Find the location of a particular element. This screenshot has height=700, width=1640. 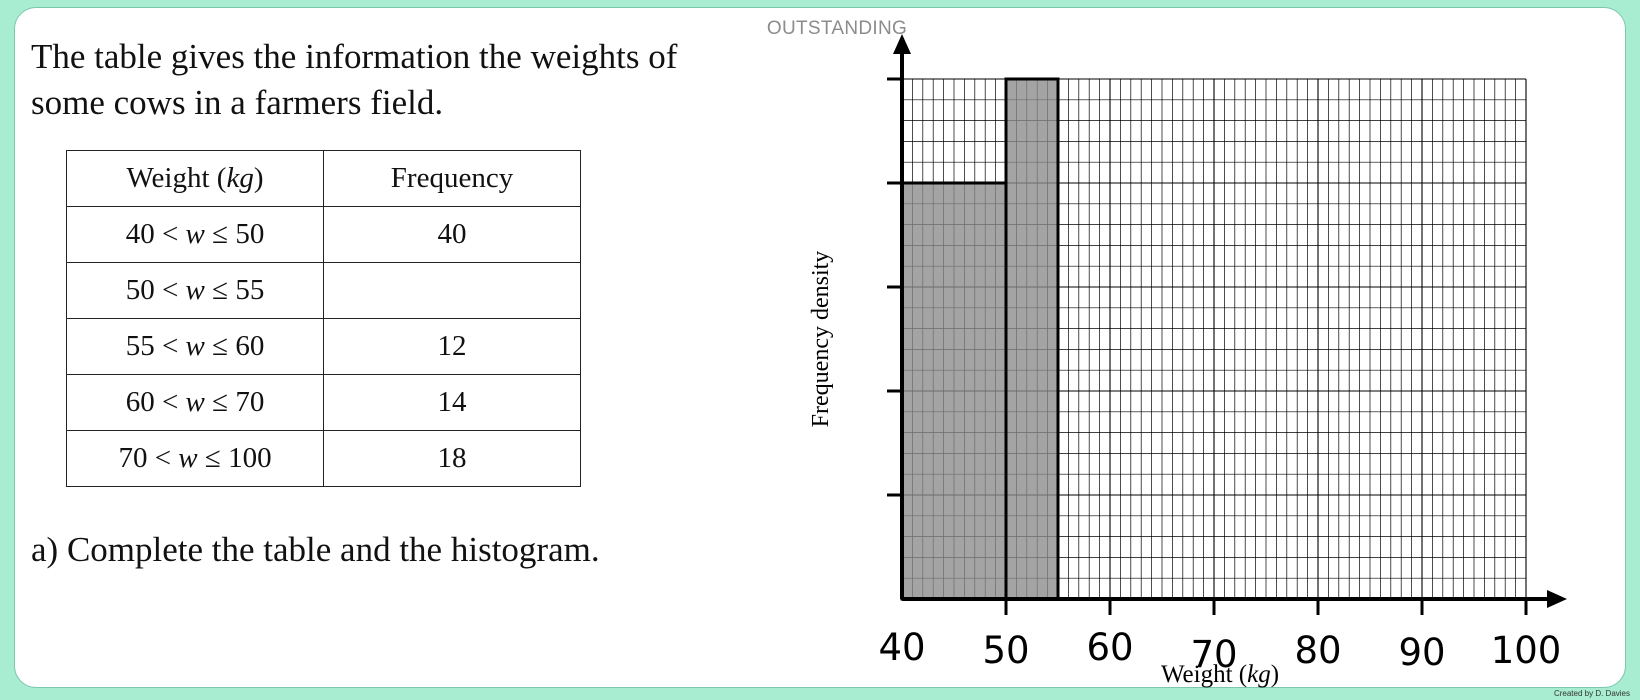

x-tick-label: 80 is located at coordinates (1317, 650).